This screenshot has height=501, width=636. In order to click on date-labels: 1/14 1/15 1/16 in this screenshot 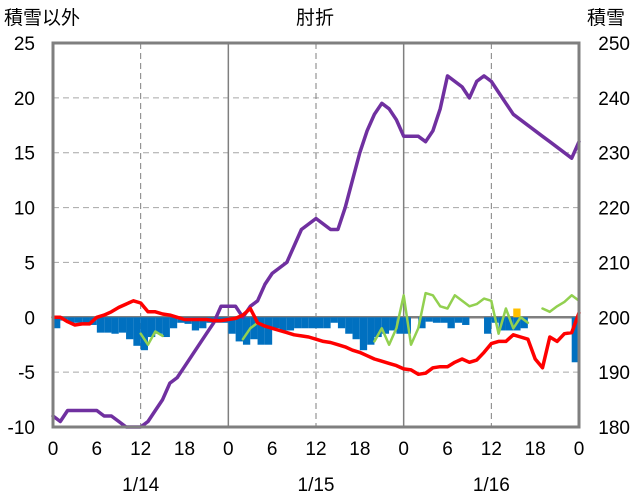, I will do `click(316, 485)`.